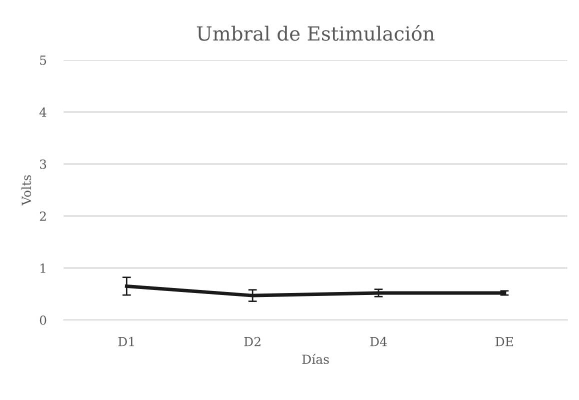 Image resolution: width=579 pixels, height=400 pixels. I want to click on y-tick-label: 0, so click(43, 320).